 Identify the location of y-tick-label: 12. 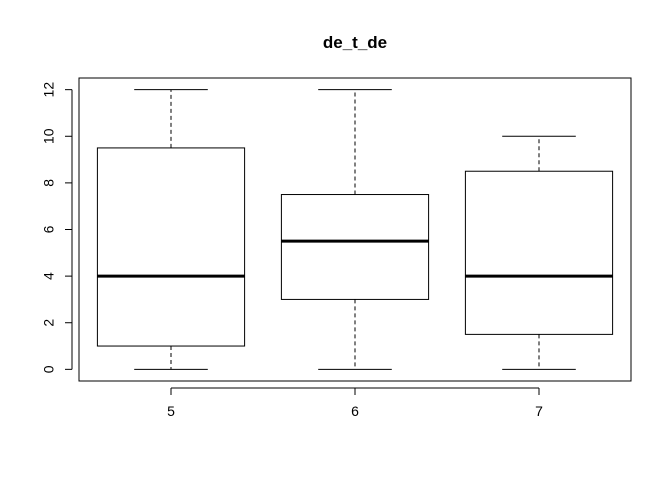
(49, 90).